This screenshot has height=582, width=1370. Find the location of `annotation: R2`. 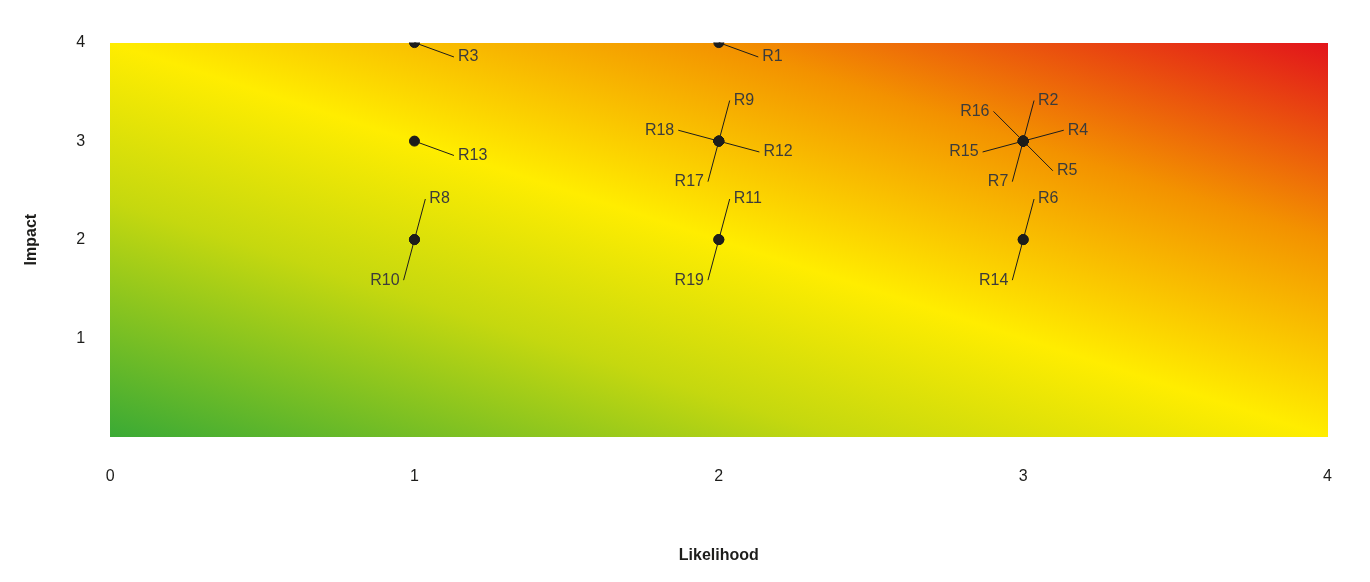

annotation: R2 is located at coordinates (1048, 99).